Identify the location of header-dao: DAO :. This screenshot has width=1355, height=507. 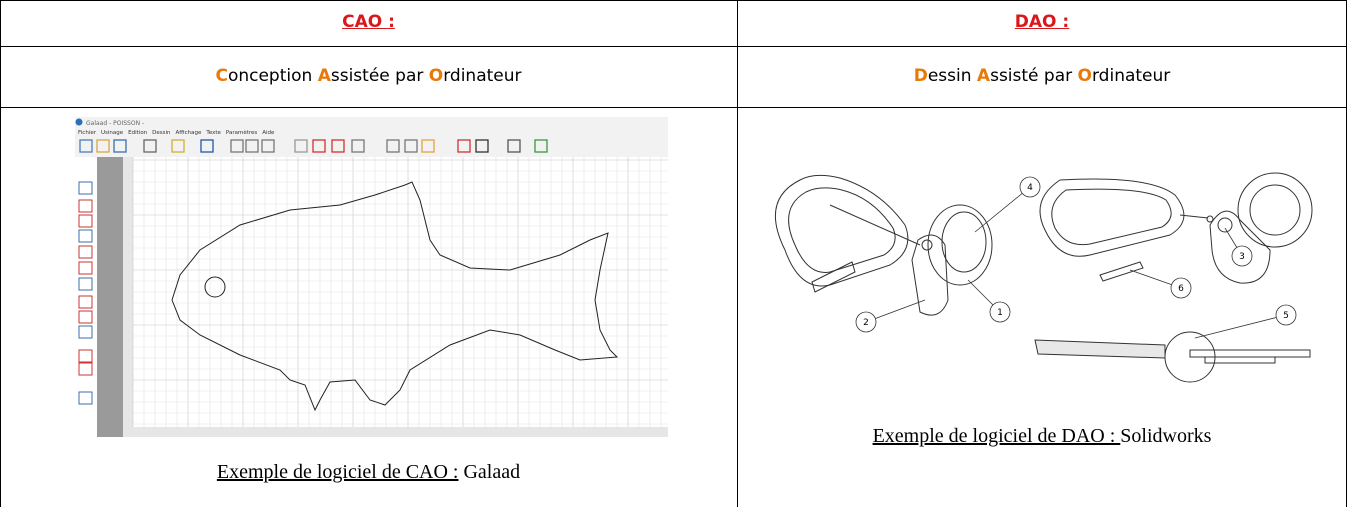
(1042, 22).